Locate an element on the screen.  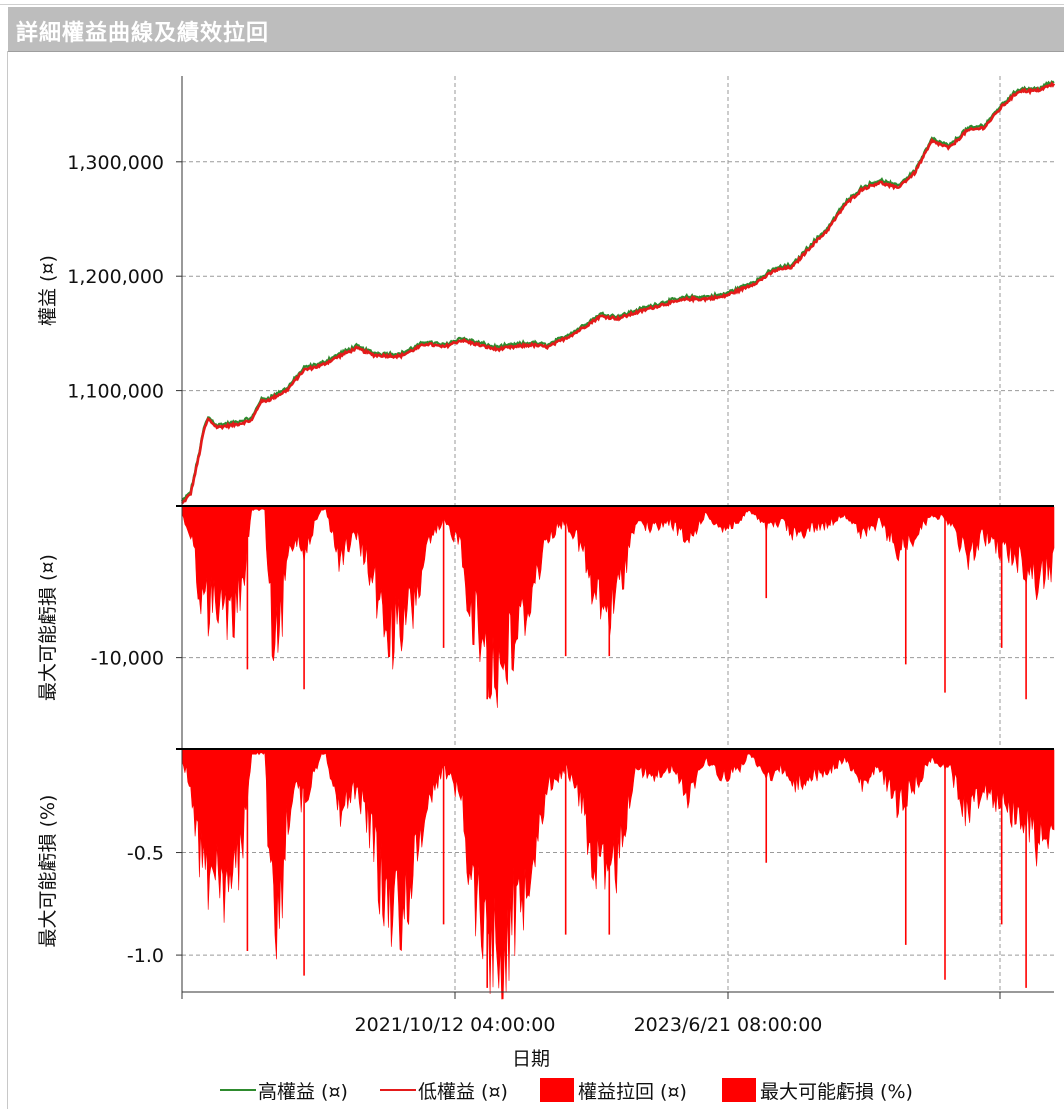
y-tick-label: 1,200,000 is located at coordinates (115, 277).